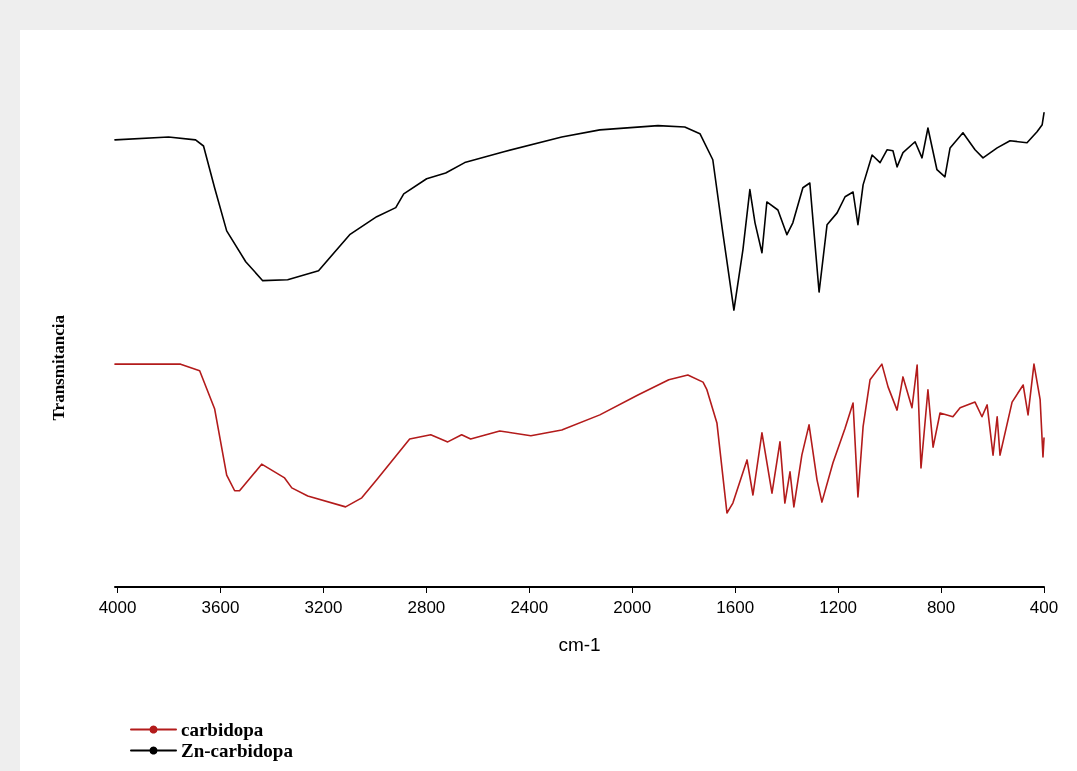 This screenshot has width=1077, height=771. I want to click on x-tick-label: 3200, so click(323, 607).